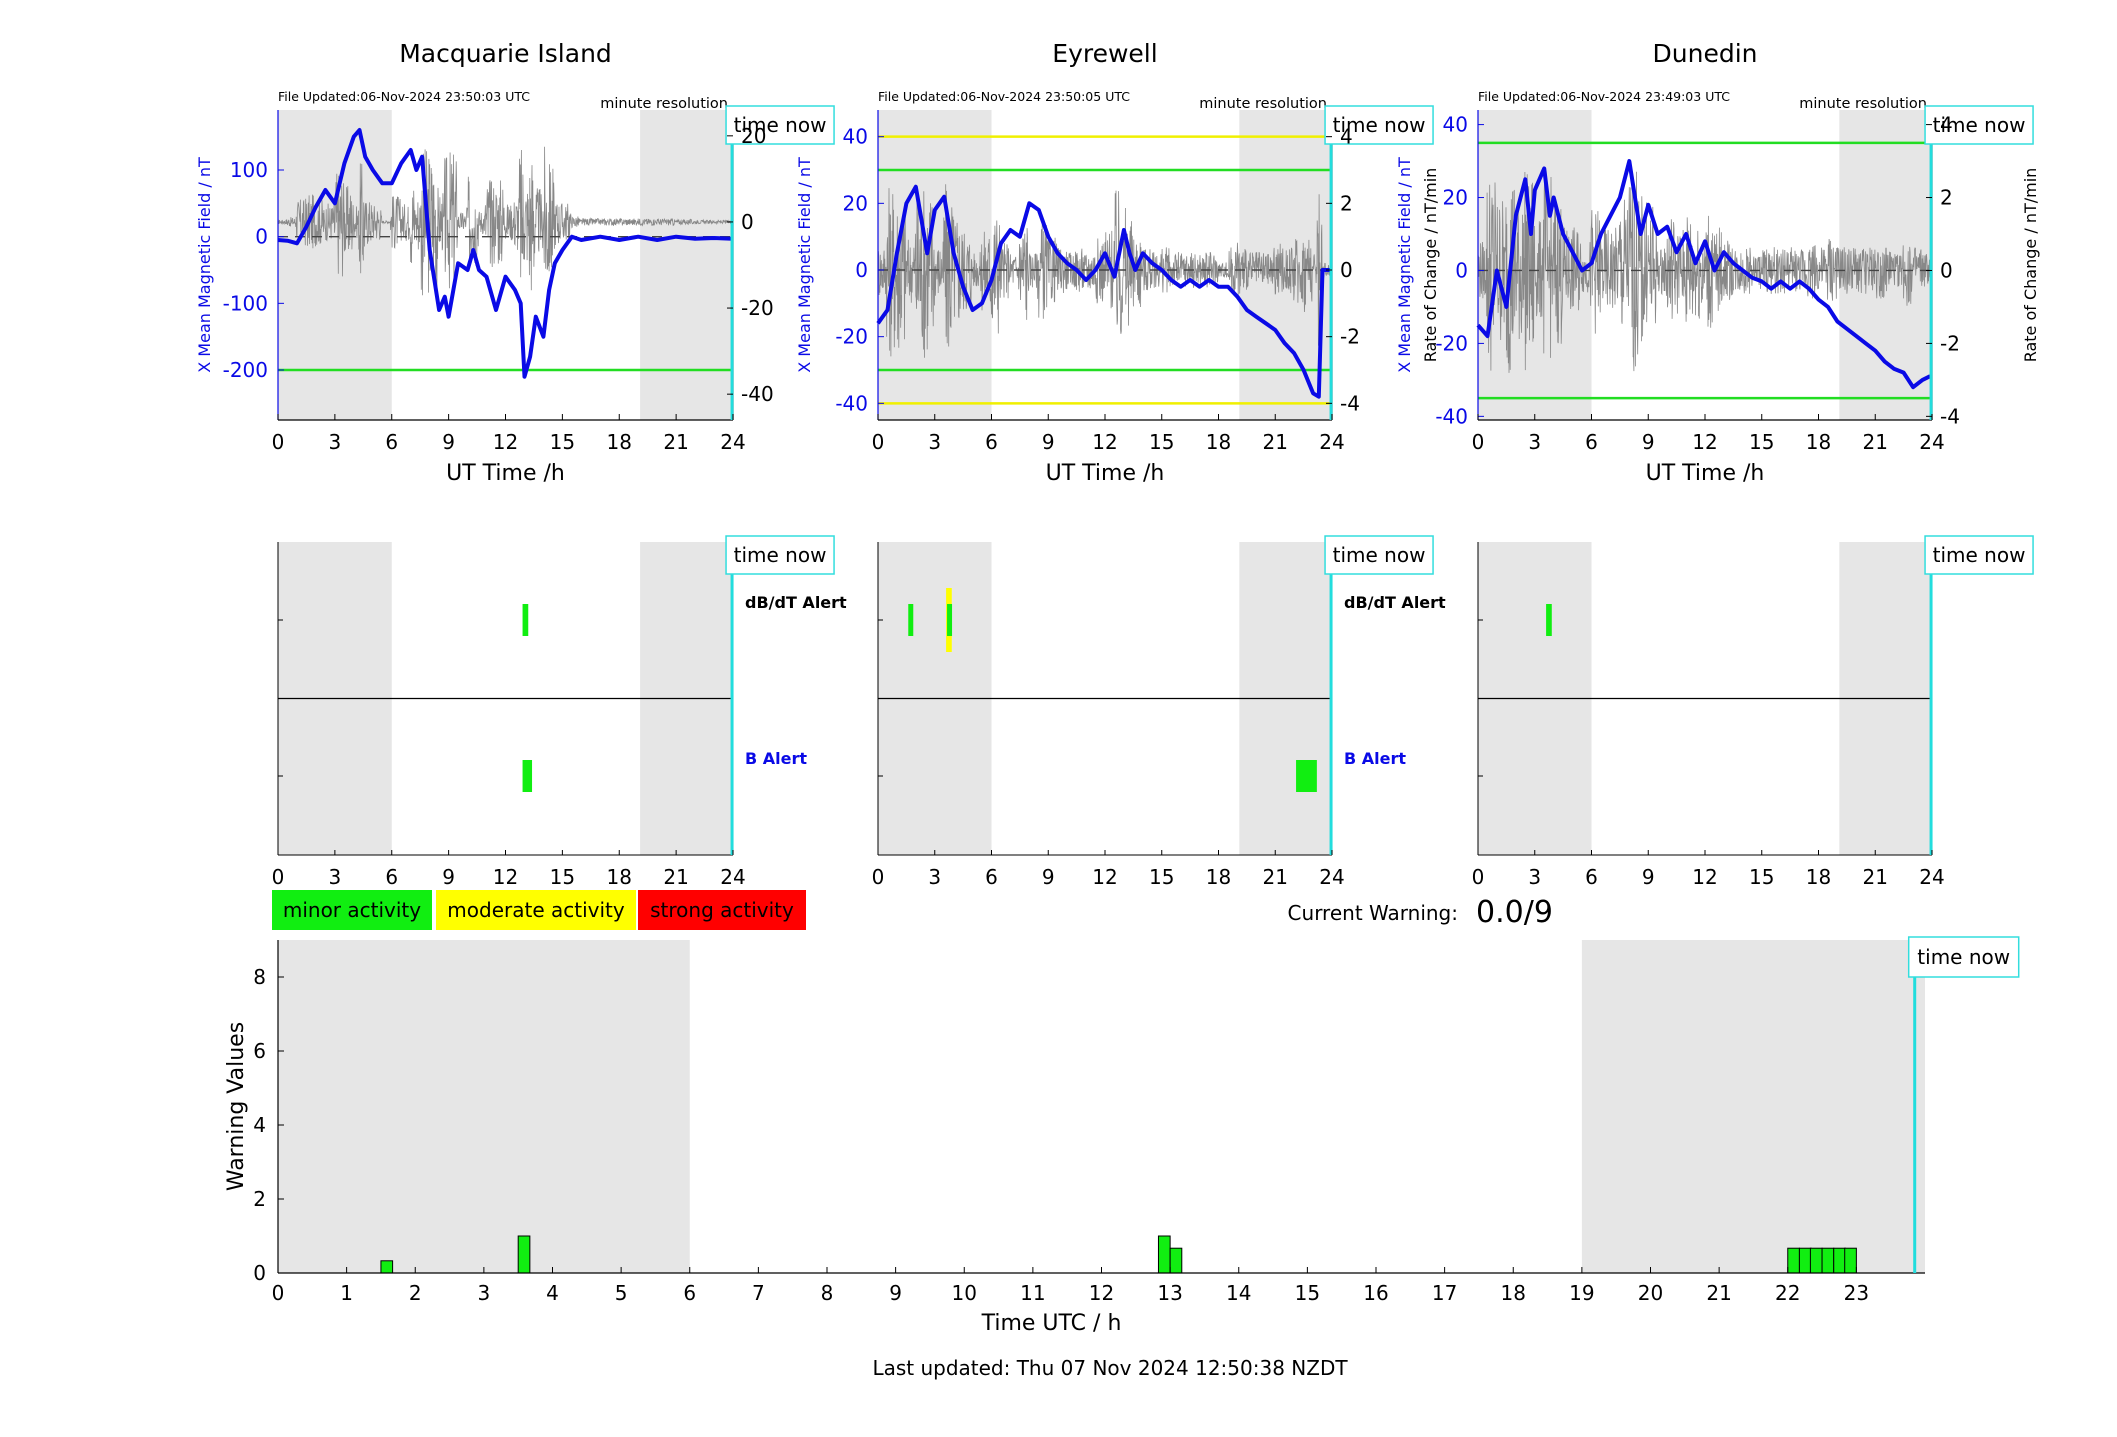 The height and width of the screenshot is (1437, 2117). Describe the element at coordinates (851, 403) in the screenshot. I see `y-tick-label: -40` at that location.